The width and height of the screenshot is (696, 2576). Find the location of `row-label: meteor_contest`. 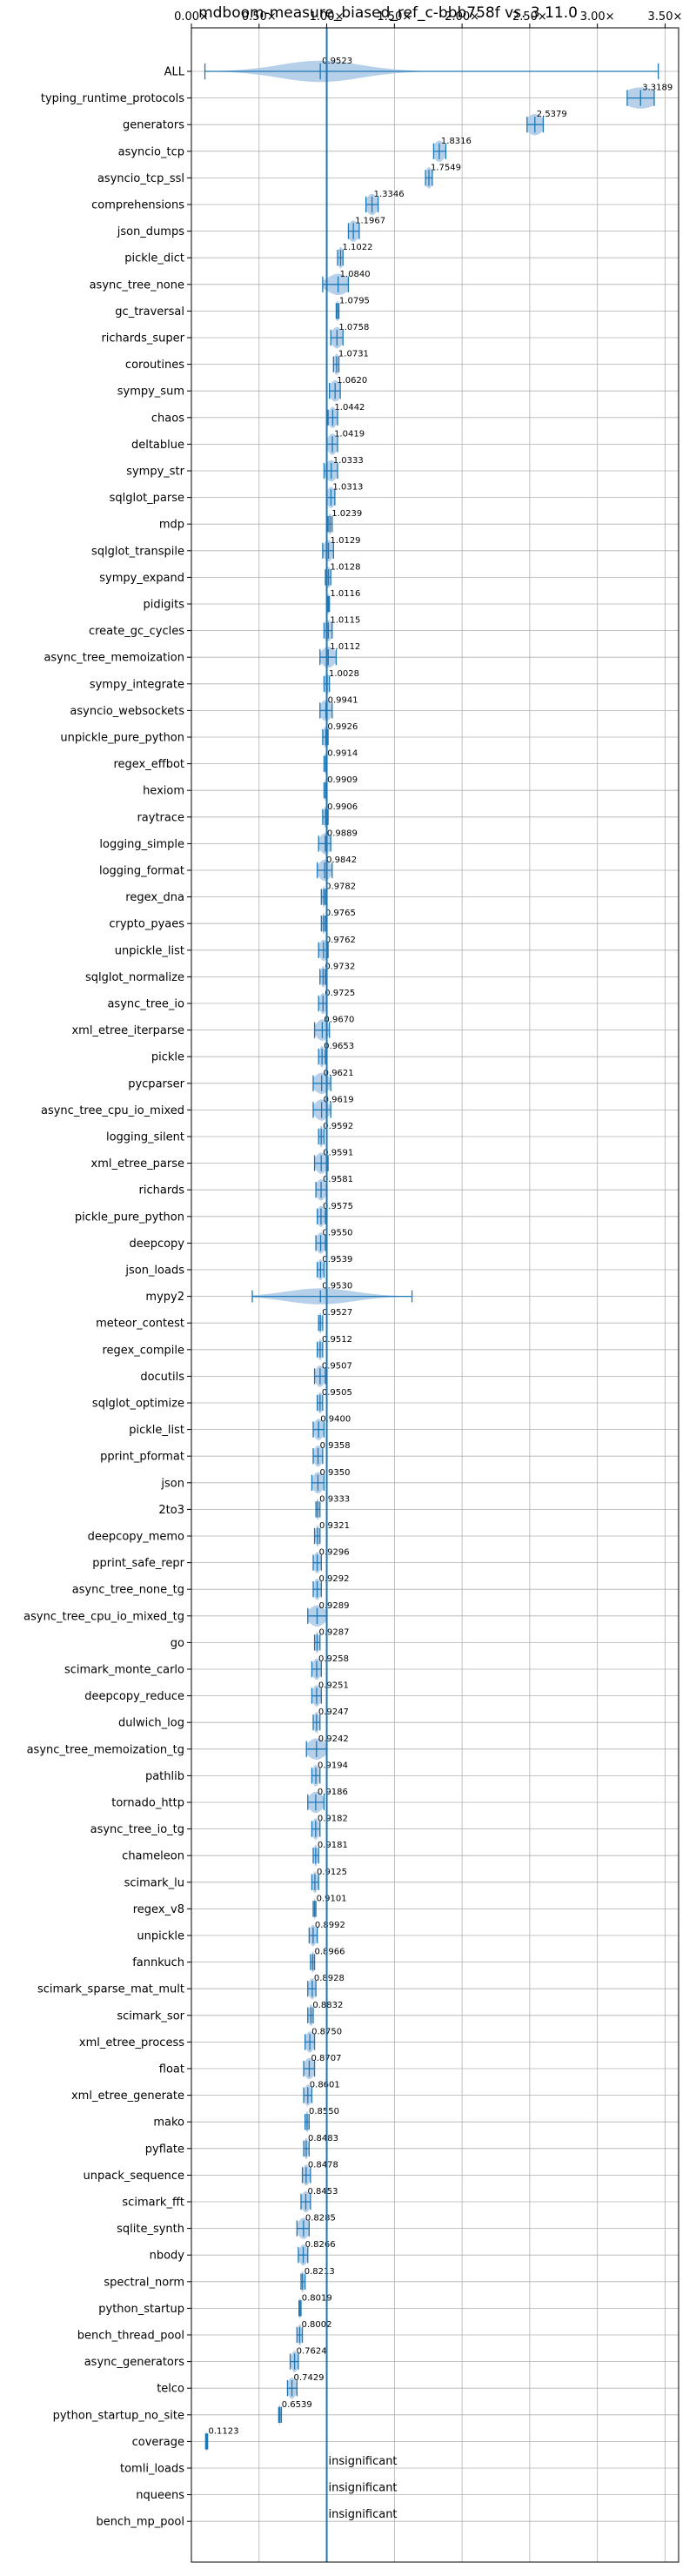

row-label: meteor_contest is located at coordinates (140, 1324).